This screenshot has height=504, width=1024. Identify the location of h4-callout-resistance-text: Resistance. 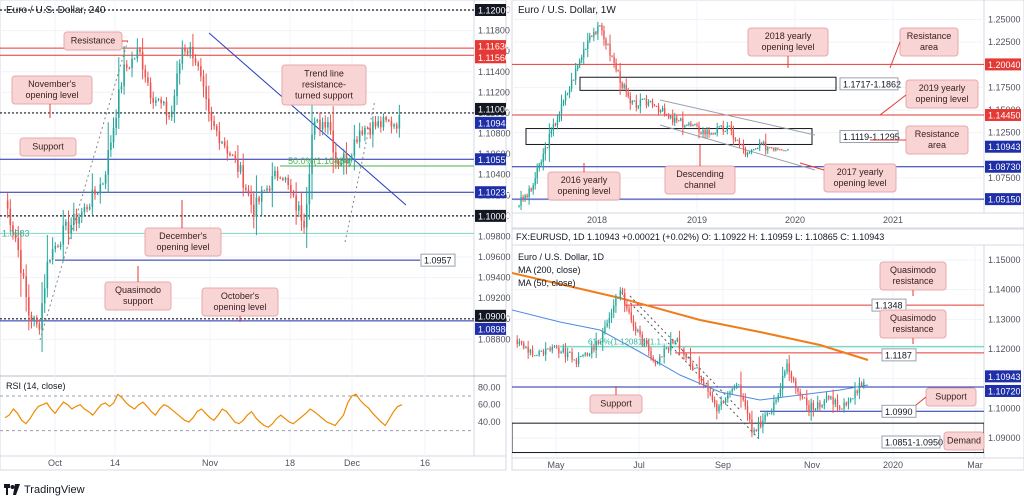
(93, 41).